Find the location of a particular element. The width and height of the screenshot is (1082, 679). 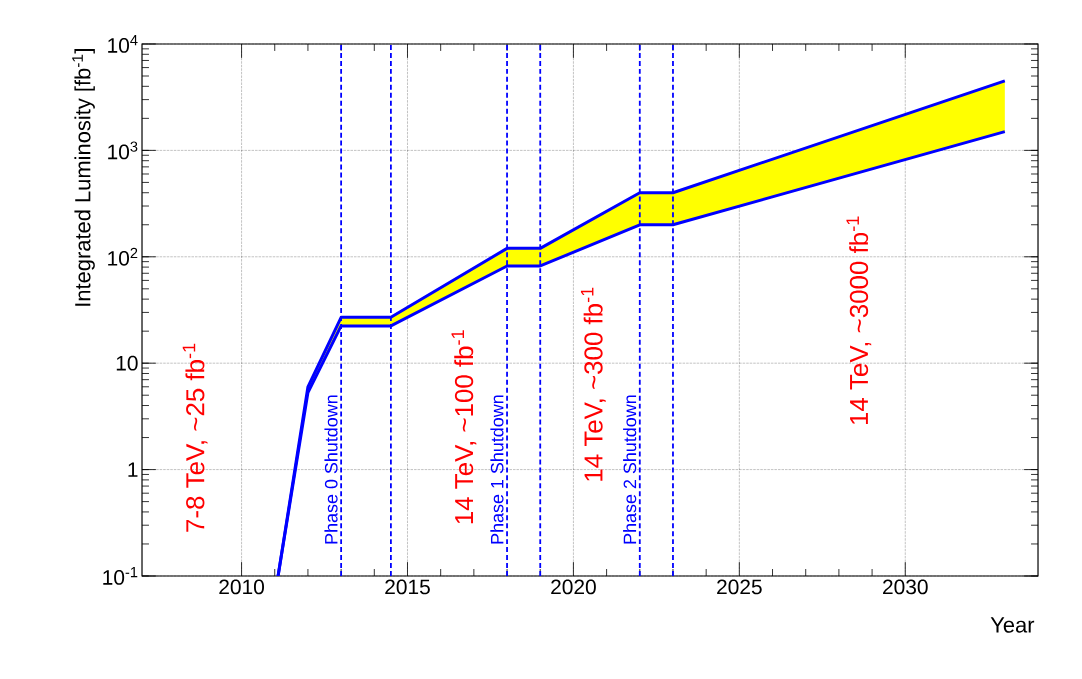

y-tick-label: 1 is located at coordinates (133, 469).